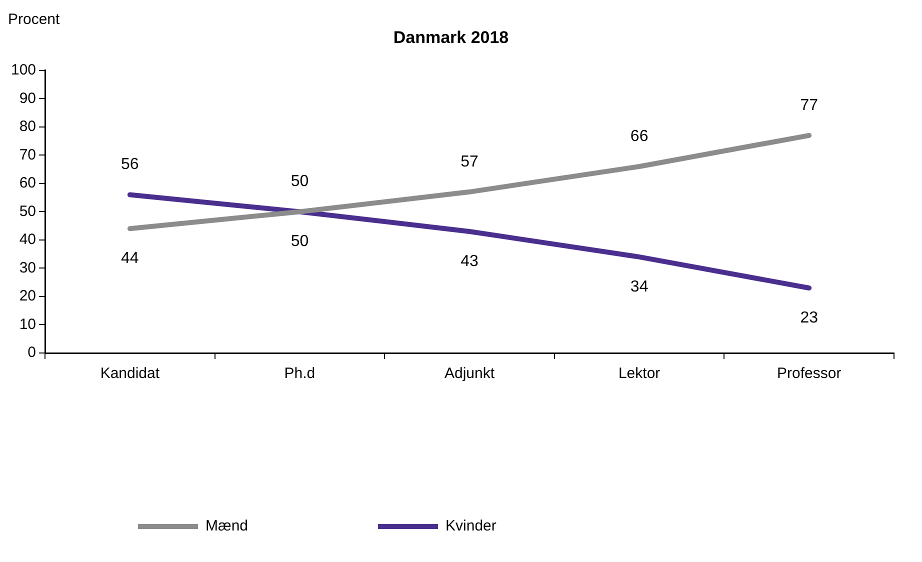  What do you see at coordinates (27, 155) in the screenshot?
I see `y-tick-label: 70` at bounding box center [27, 155].